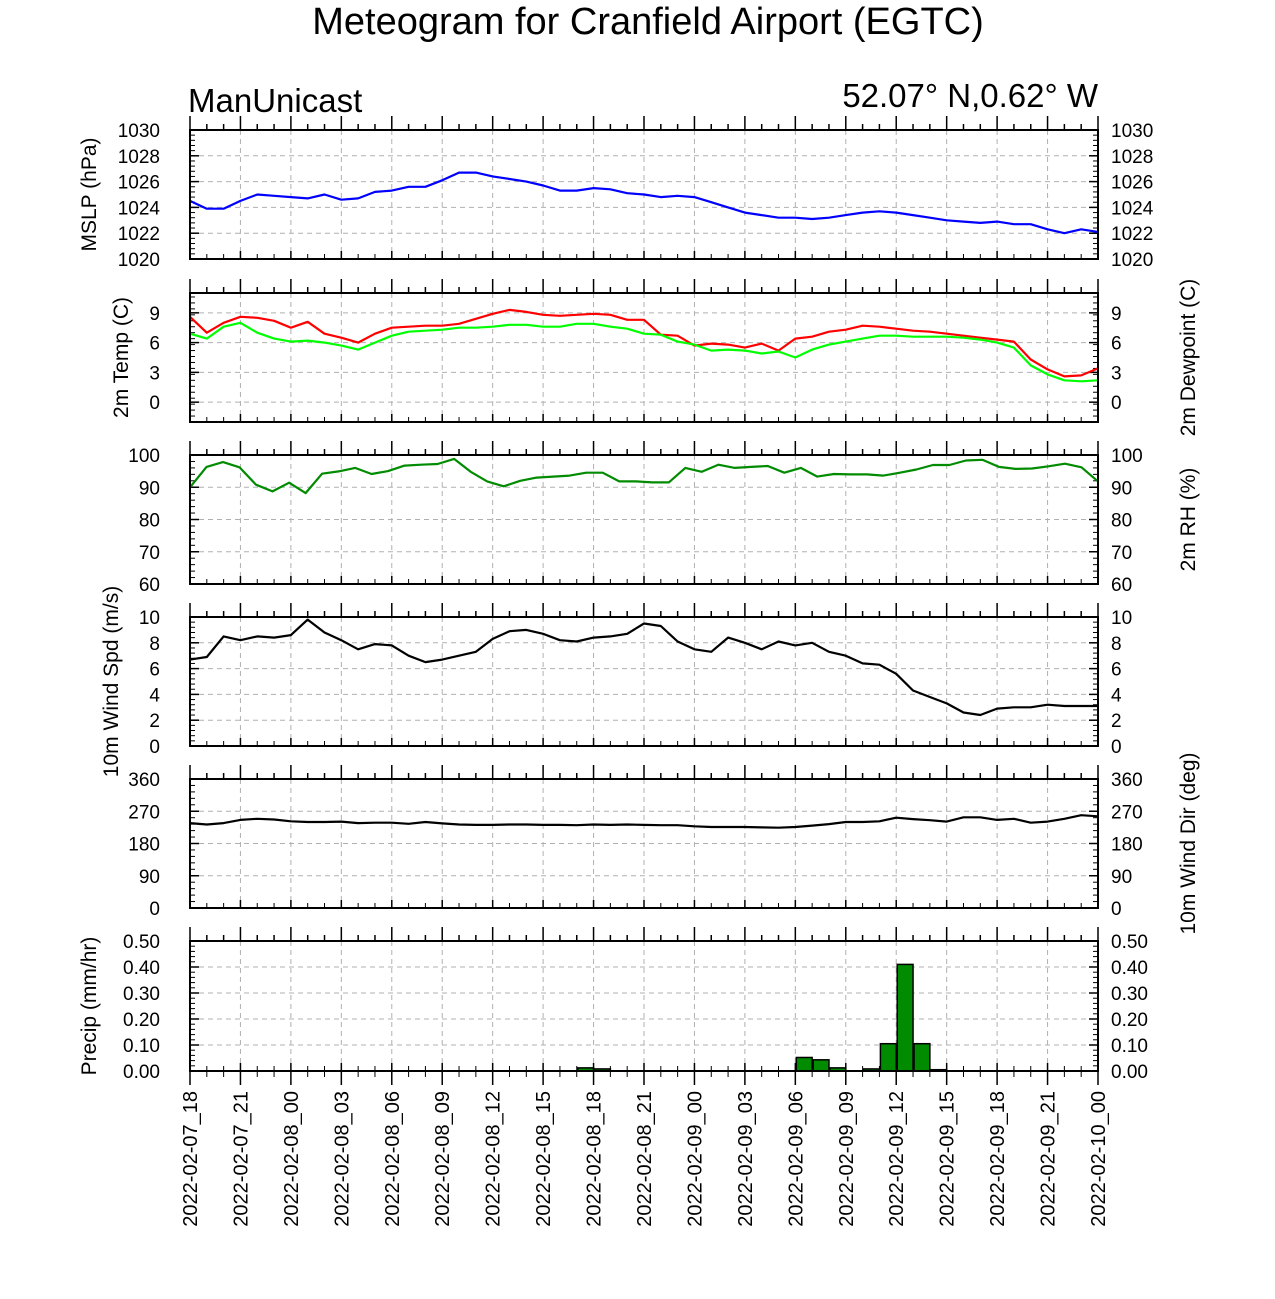 The width and height of the screenshot is (1275, 1299). What do you see at coordinates (1116, 695) in the screenshot?
I see `y-tick-label-right: 4` at bounding box center [1116, 695].